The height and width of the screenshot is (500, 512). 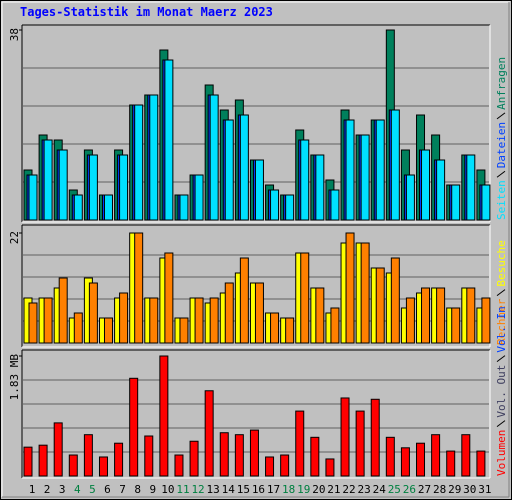 I want to click on x-tick-label: 25, so click(x=394, y=489).